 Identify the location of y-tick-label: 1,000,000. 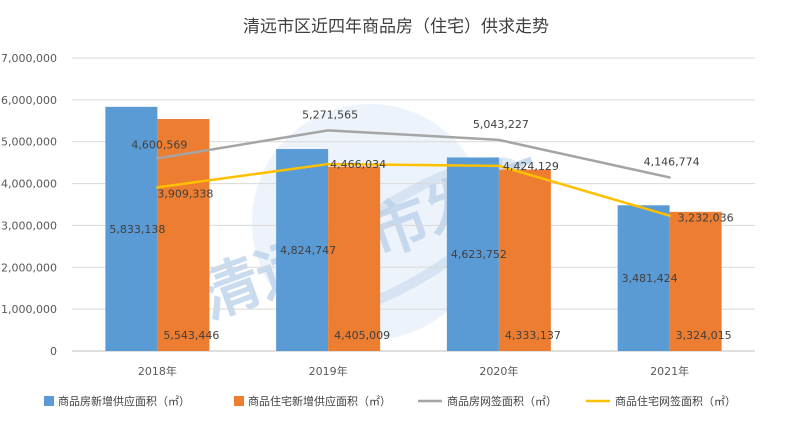
(29, 309).